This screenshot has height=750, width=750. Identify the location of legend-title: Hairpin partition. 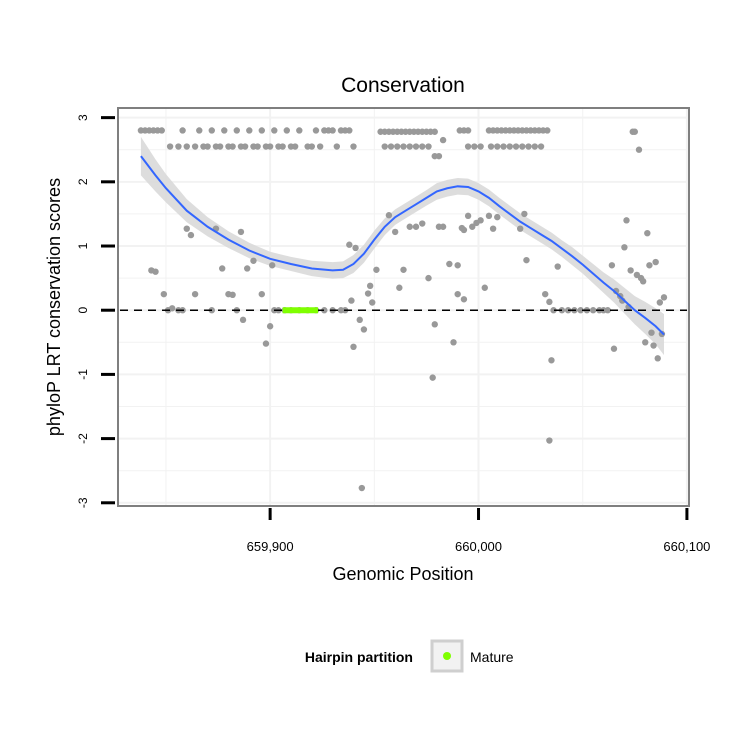
(359, 657).